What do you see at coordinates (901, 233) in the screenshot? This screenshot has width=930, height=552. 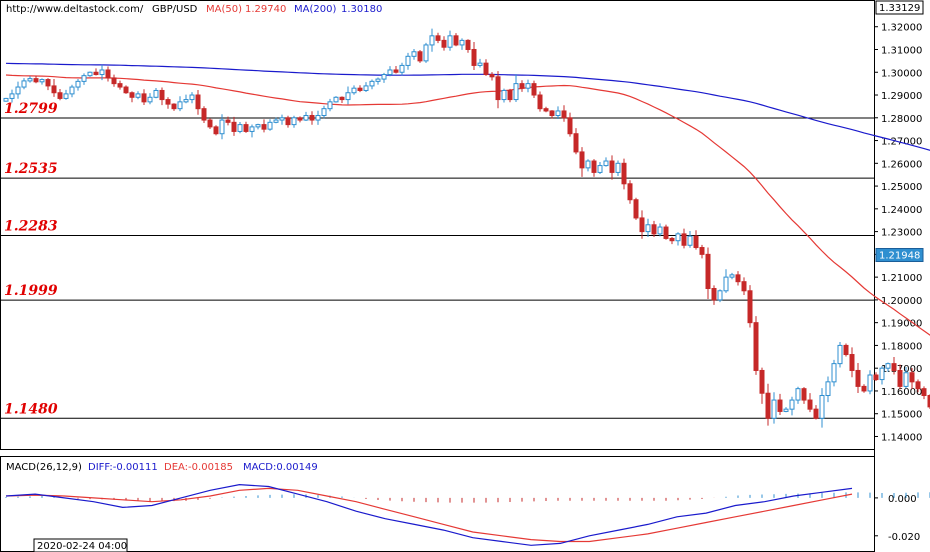 I see `price-tick-label: 1.23000` at bounding box center [901, 233].